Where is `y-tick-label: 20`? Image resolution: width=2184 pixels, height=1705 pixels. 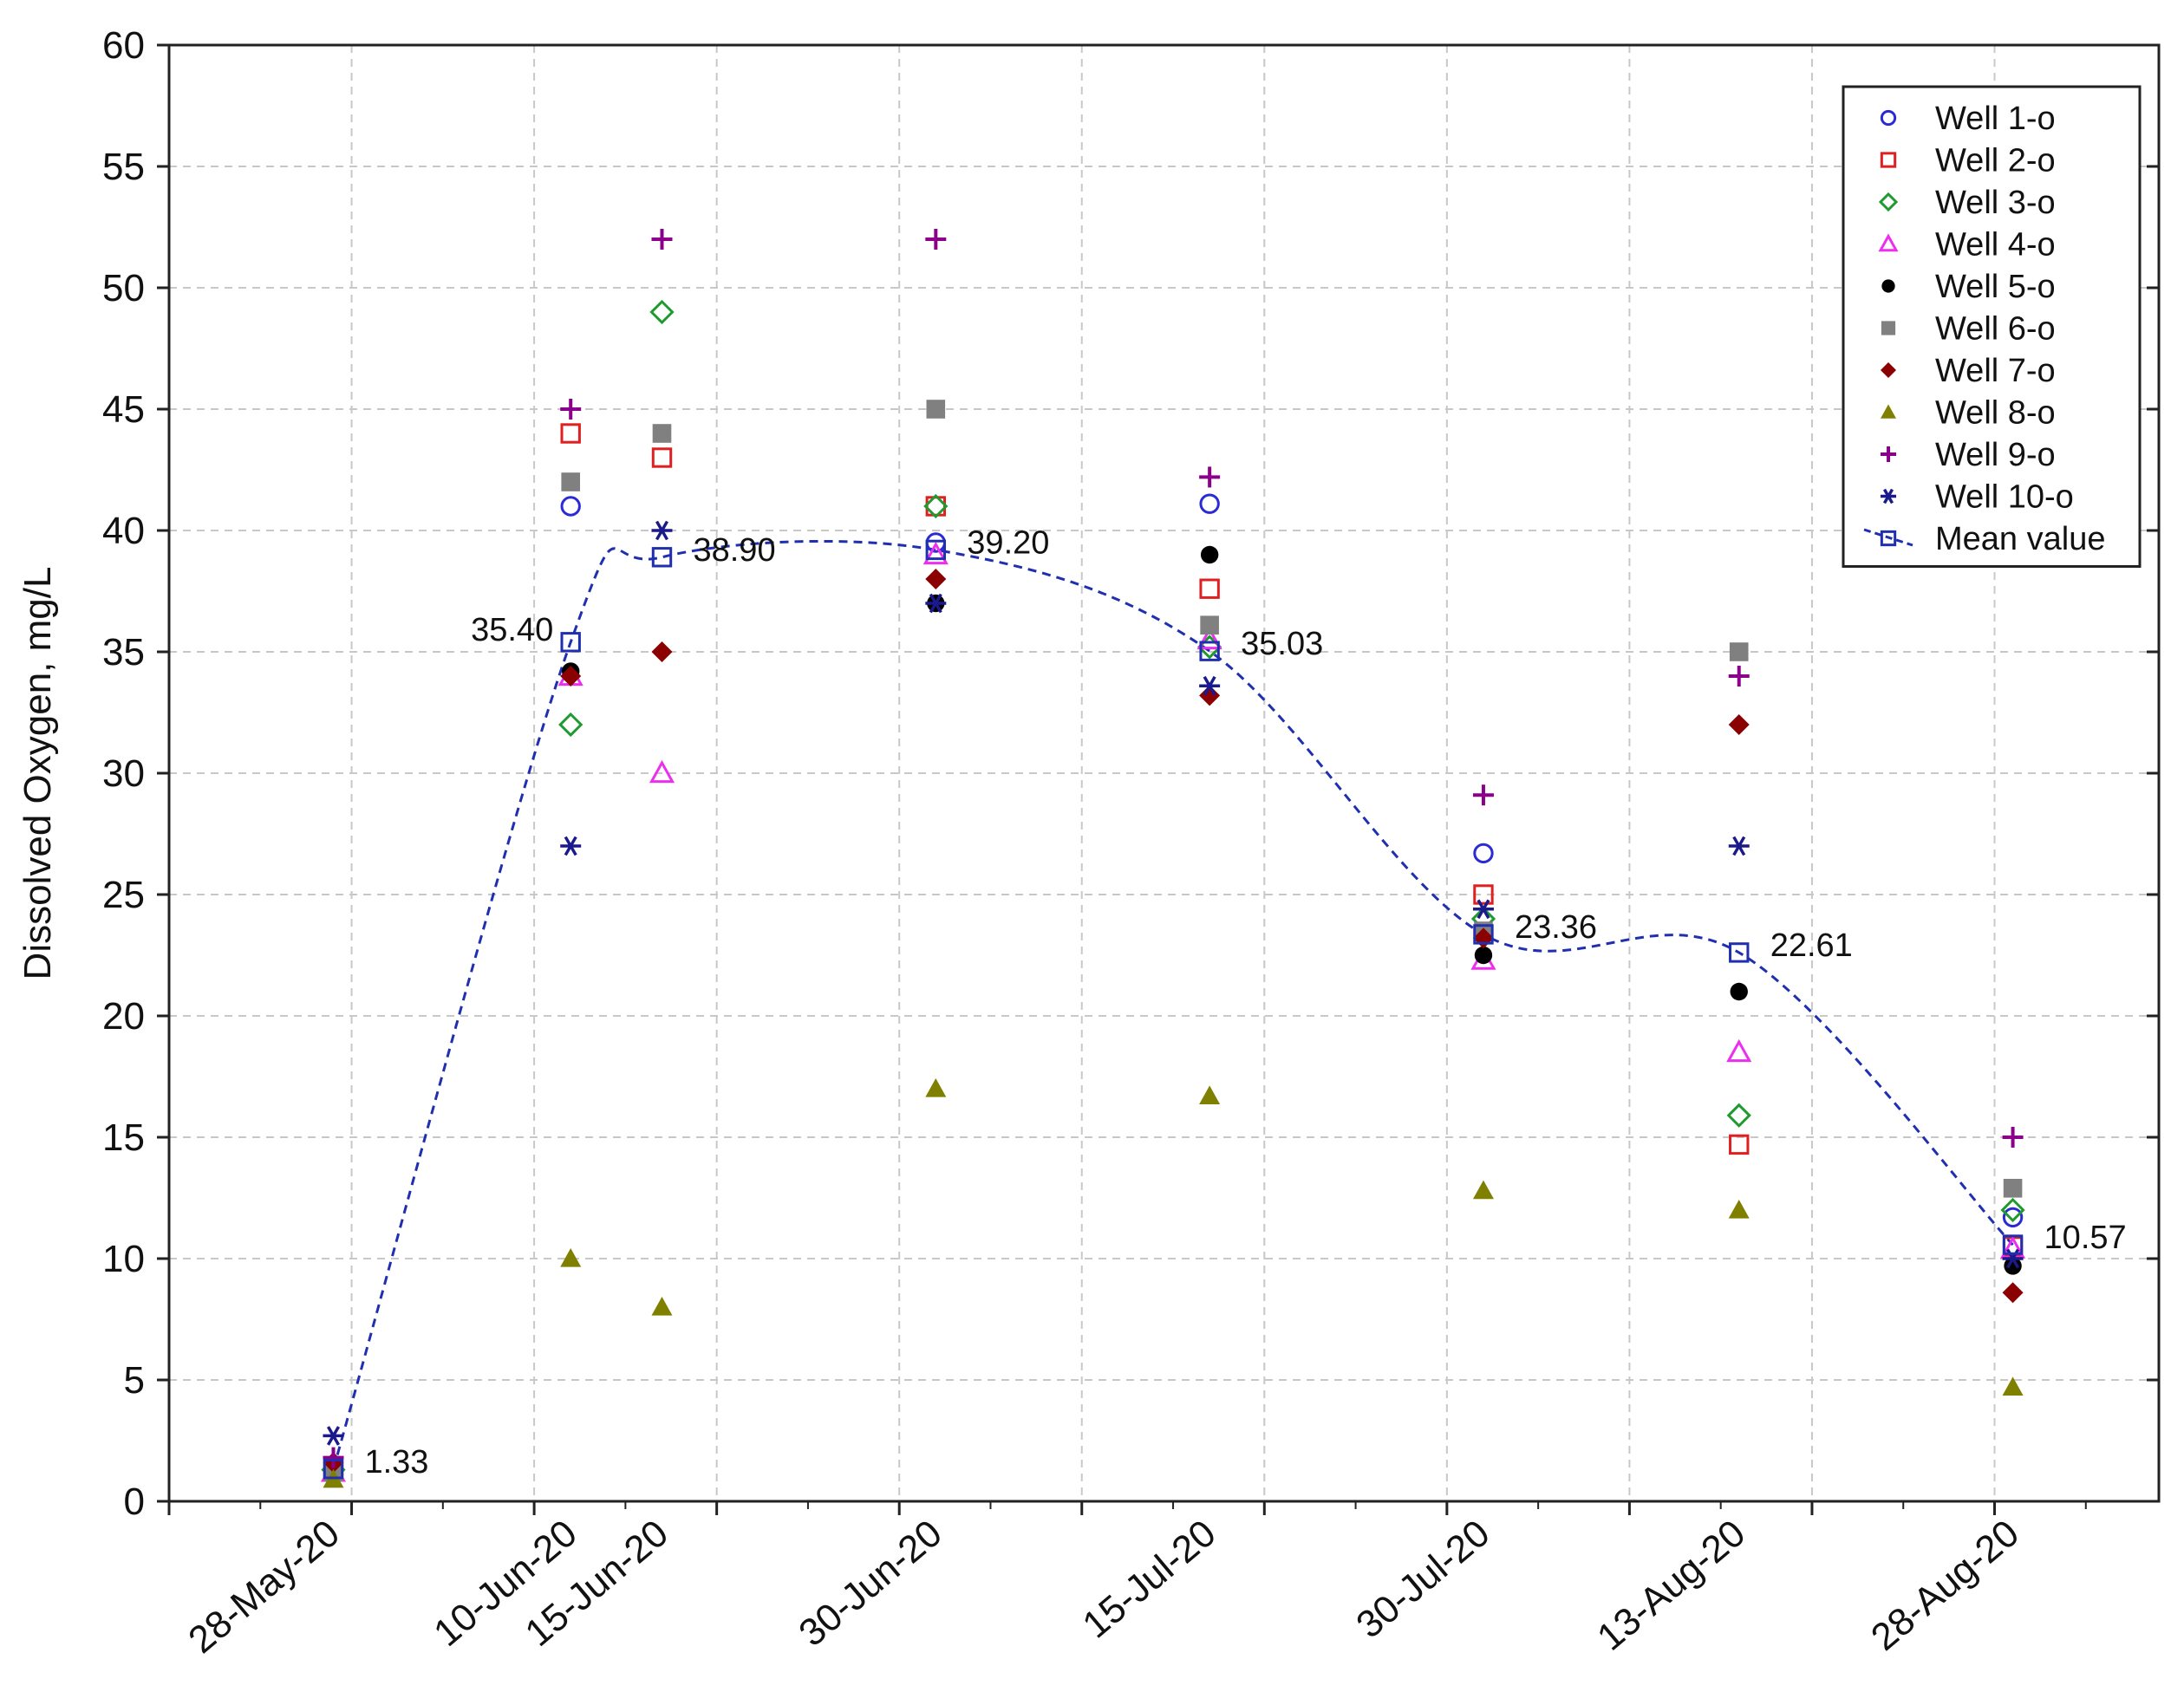
y-tick-label: 20 is located at coordinates (123, 1016).